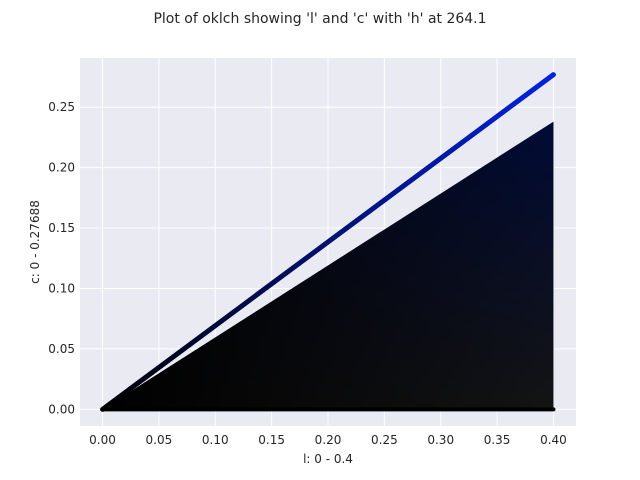  What do you see at coordinates (384, 440) in the screenshot?
I see `x-tick-label: 0.25` at bounding box center [384, 440].